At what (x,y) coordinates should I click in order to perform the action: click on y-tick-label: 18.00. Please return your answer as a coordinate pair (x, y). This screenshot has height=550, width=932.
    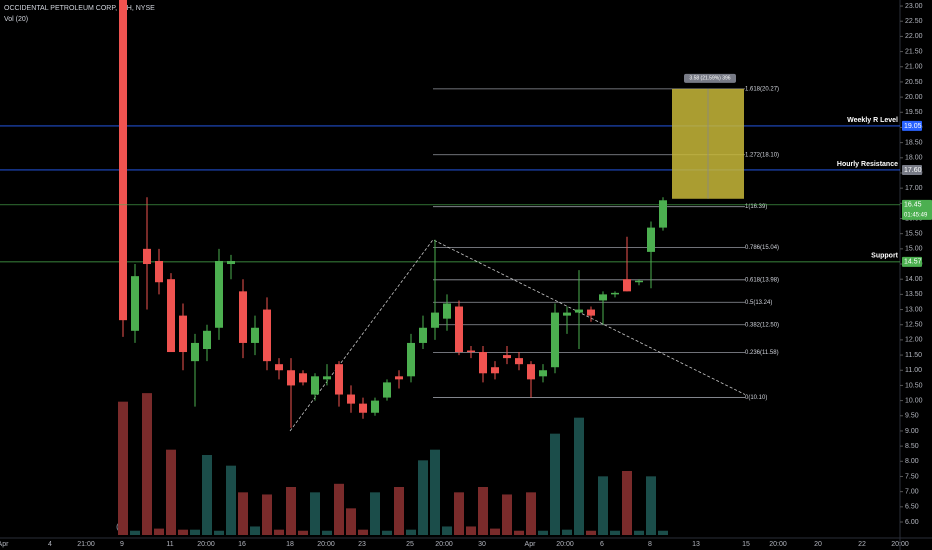
    Looking at the image, I should click on (914, 158).